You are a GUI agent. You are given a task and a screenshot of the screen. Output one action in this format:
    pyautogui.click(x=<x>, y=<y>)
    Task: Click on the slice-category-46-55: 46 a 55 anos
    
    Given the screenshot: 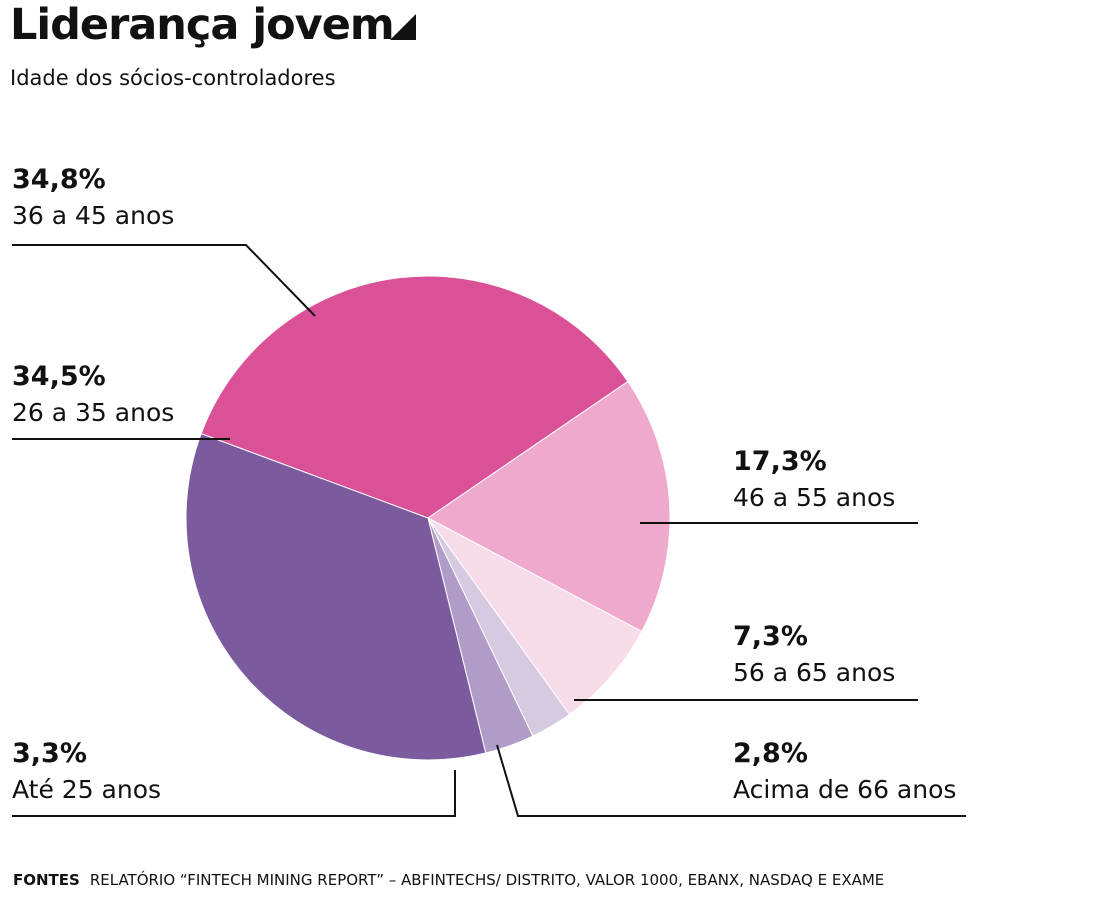 What is the action you would take?
    pyautogui.click(x=814, y=497)
    